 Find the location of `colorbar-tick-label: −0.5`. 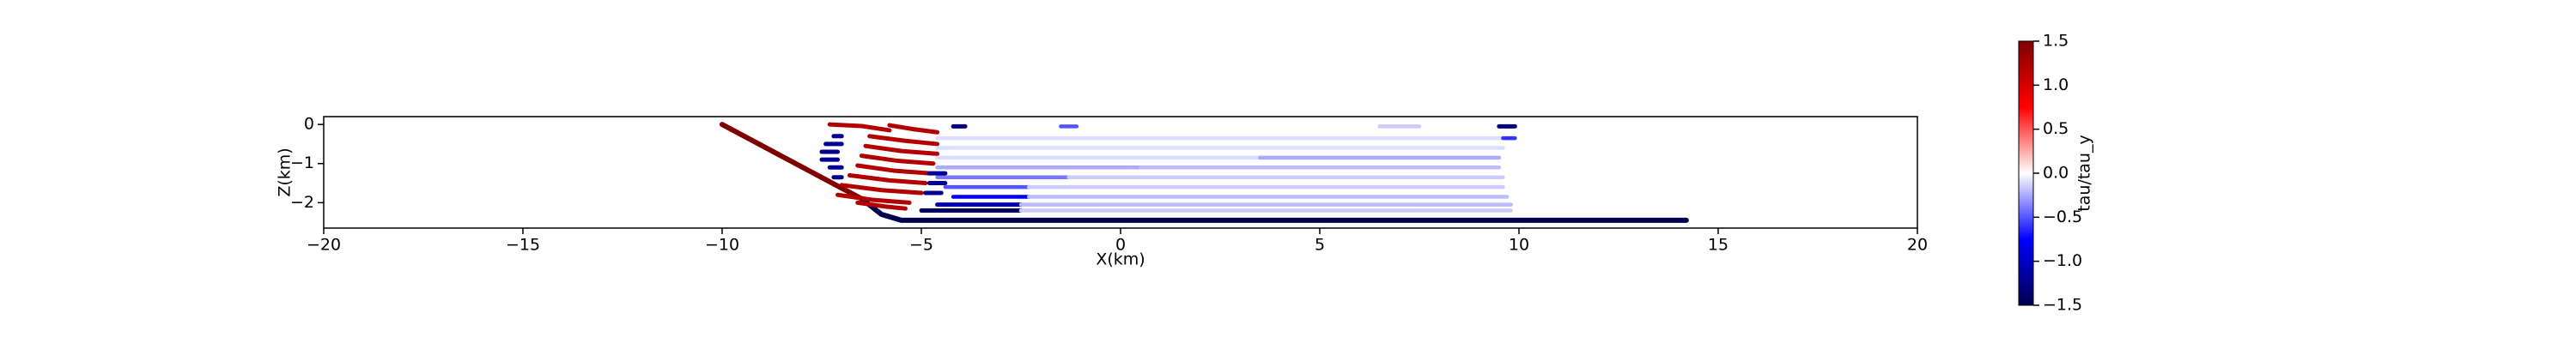

colorbar-tick-label: −0.5 is located at coordinates (2062, 217).